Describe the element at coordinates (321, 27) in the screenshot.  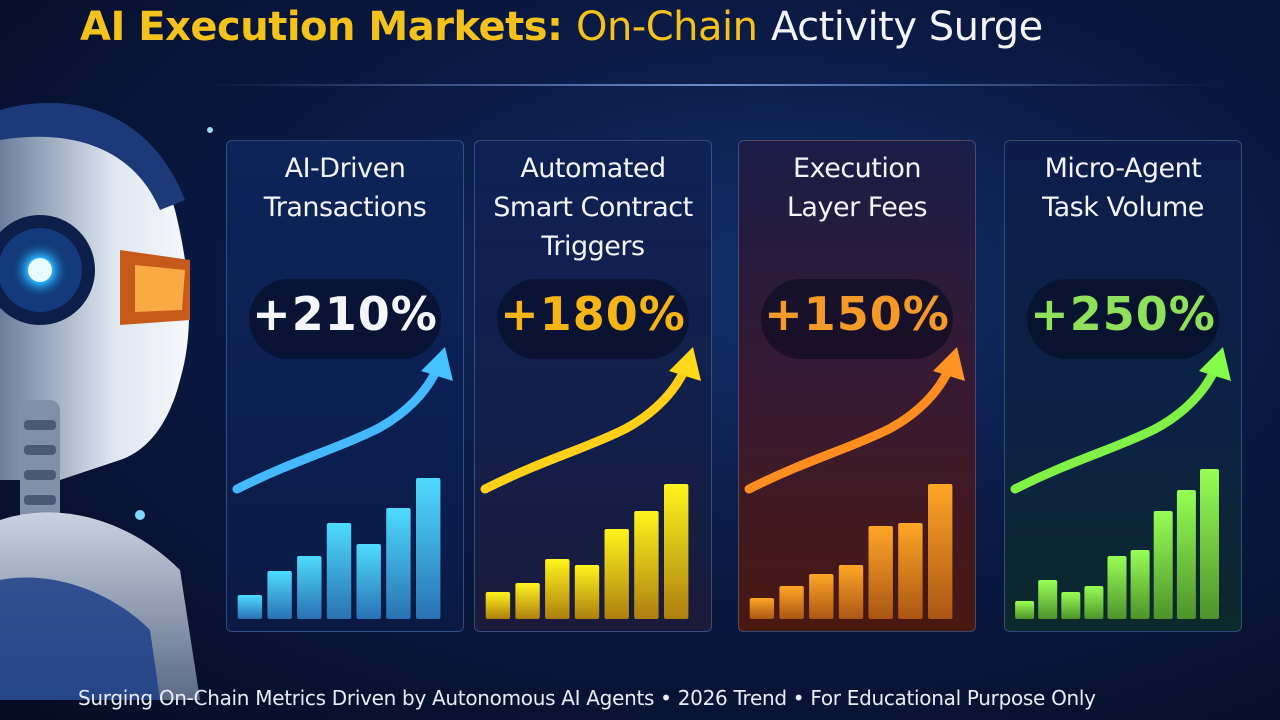
I see `title-part-1: AI Execution Markets:` at that location.